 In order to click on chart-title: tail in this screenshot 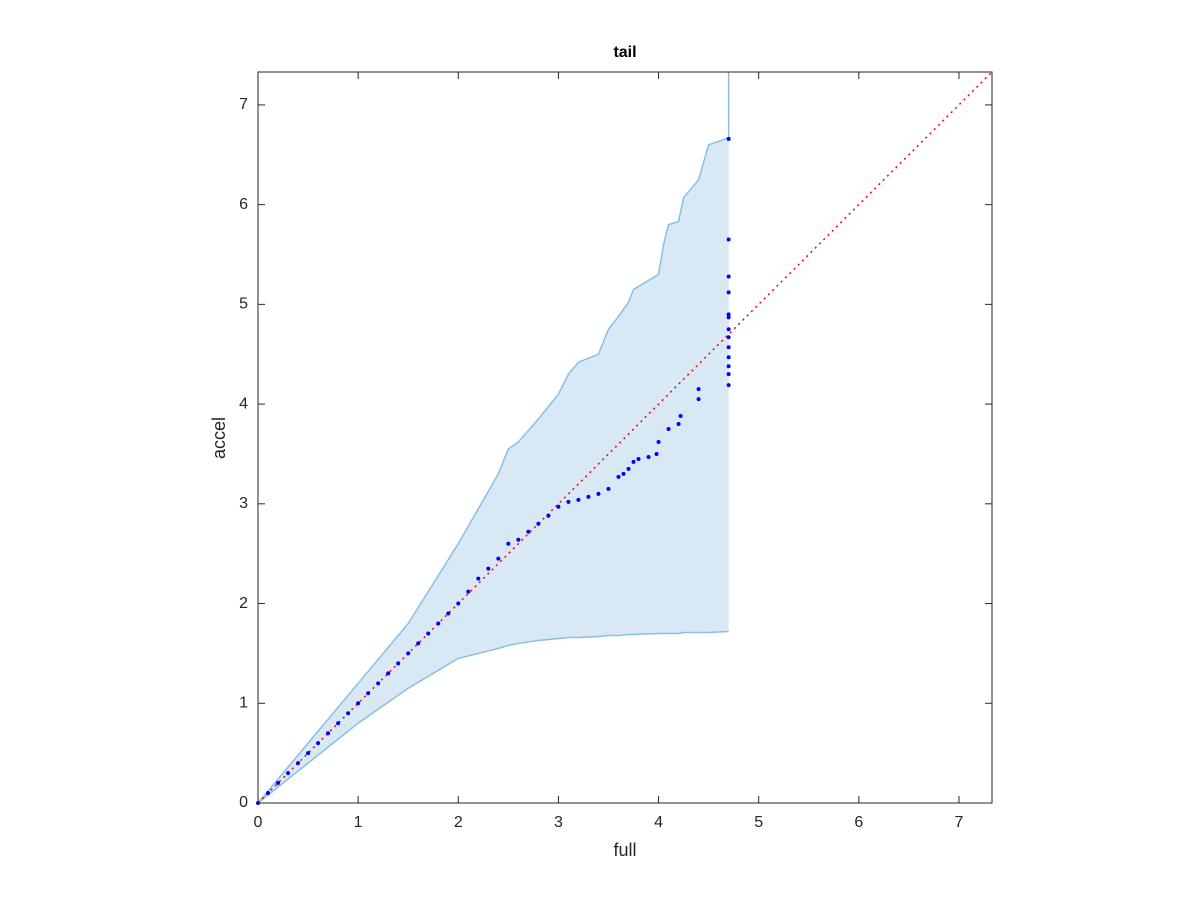, I will do `click(624, 52)`.